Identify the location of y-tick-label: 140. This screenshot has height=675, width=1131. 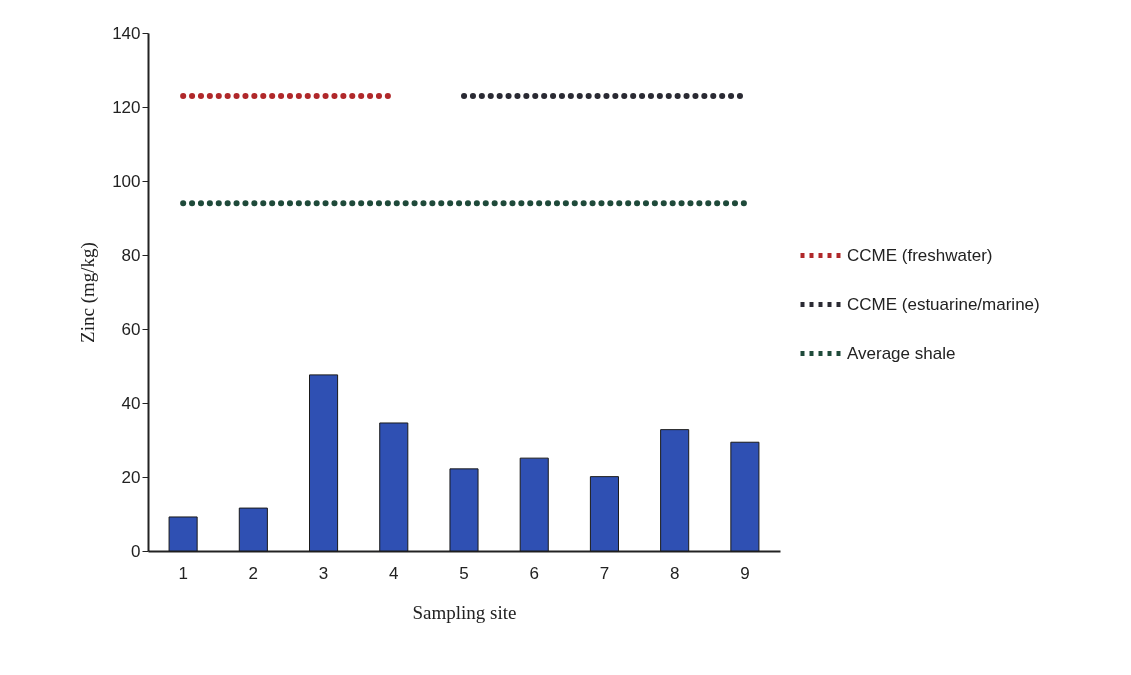
(126, 33).